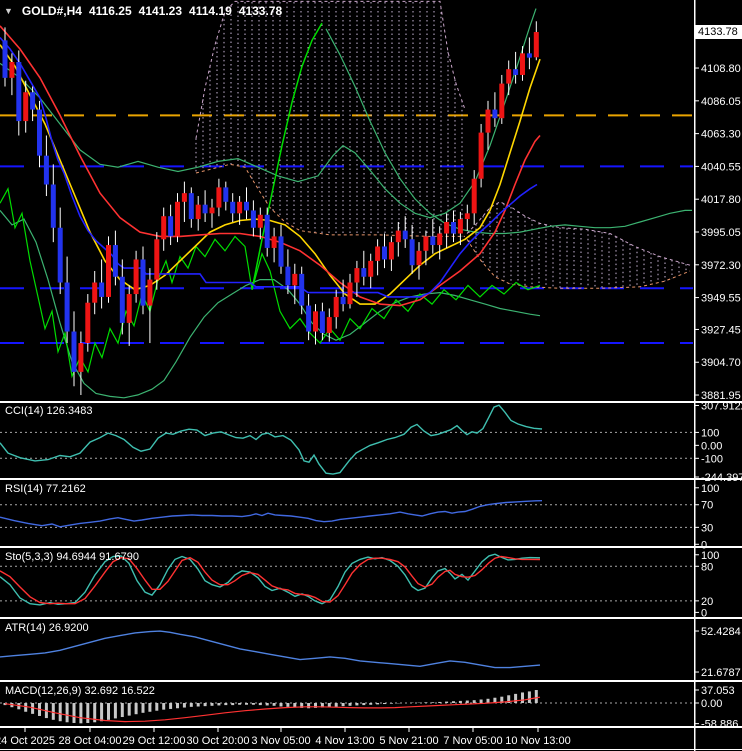 The height and width of the screenshot is (751, 742). I want to click on macd-signal-line, so click(272, 709).